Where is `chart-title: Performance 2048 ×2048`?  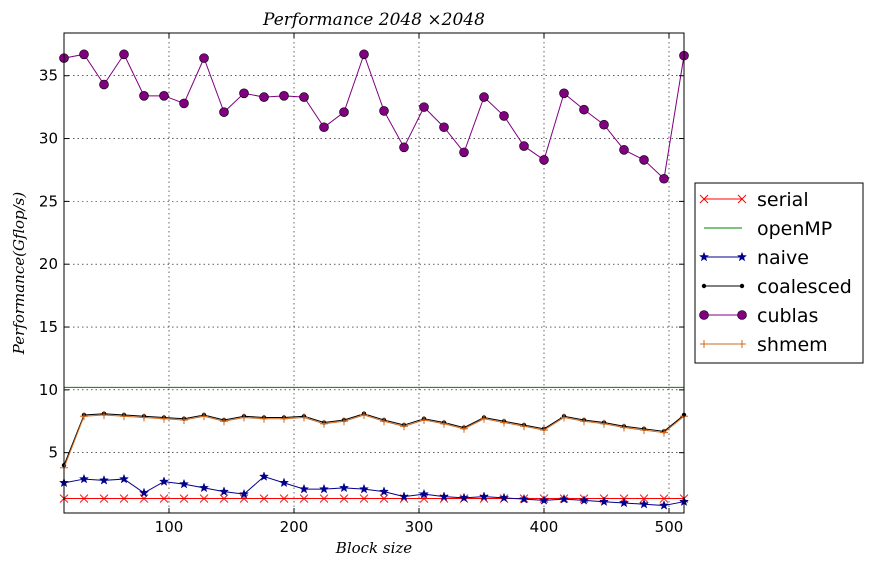 chart-title: Performance 2048 ×2048 is located at coordinates (373, 20).